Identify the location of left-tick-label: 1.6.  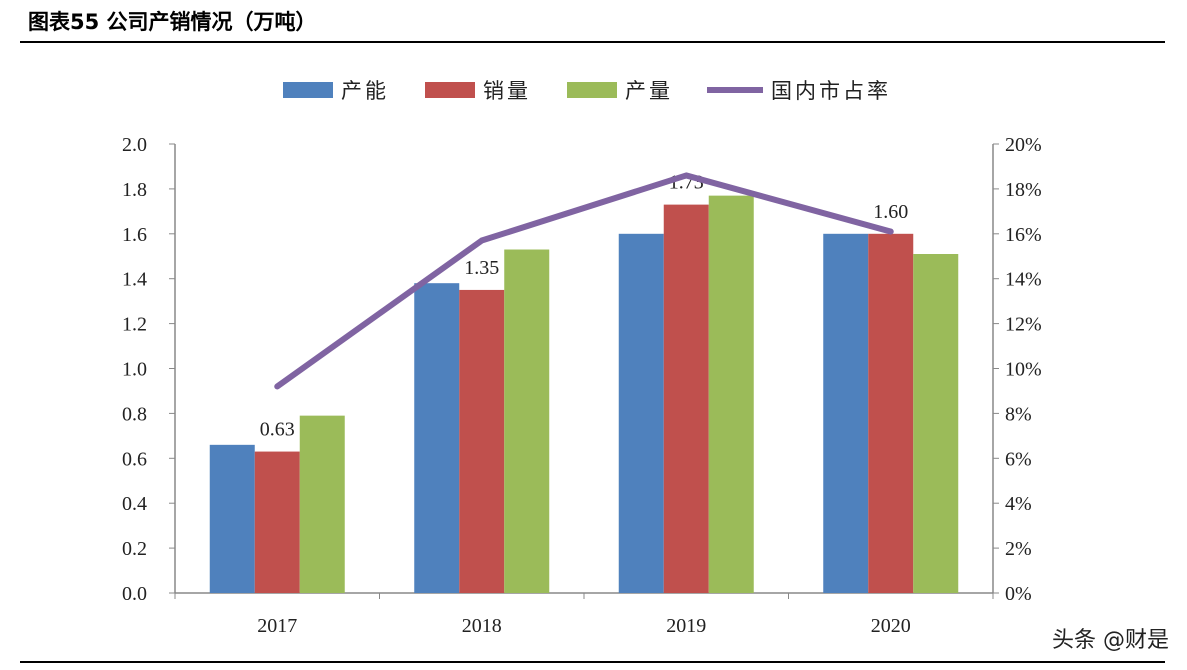
(134, 235).